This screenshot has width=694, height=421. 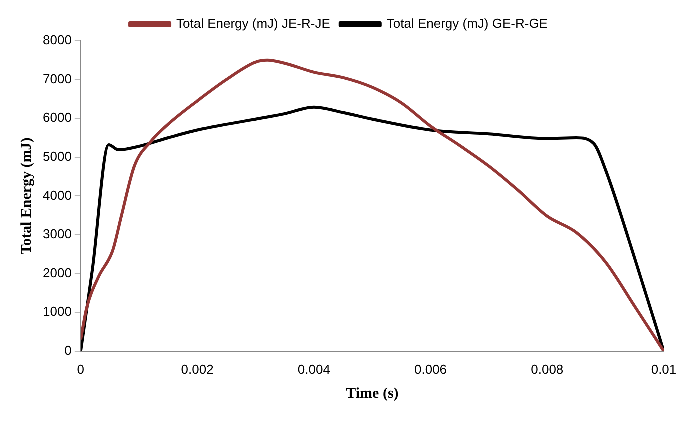 What do you see at coordinates (547, 369) in the screenshot?
I see `x-tick-label: 0.008` at bounding box center [547, 369].